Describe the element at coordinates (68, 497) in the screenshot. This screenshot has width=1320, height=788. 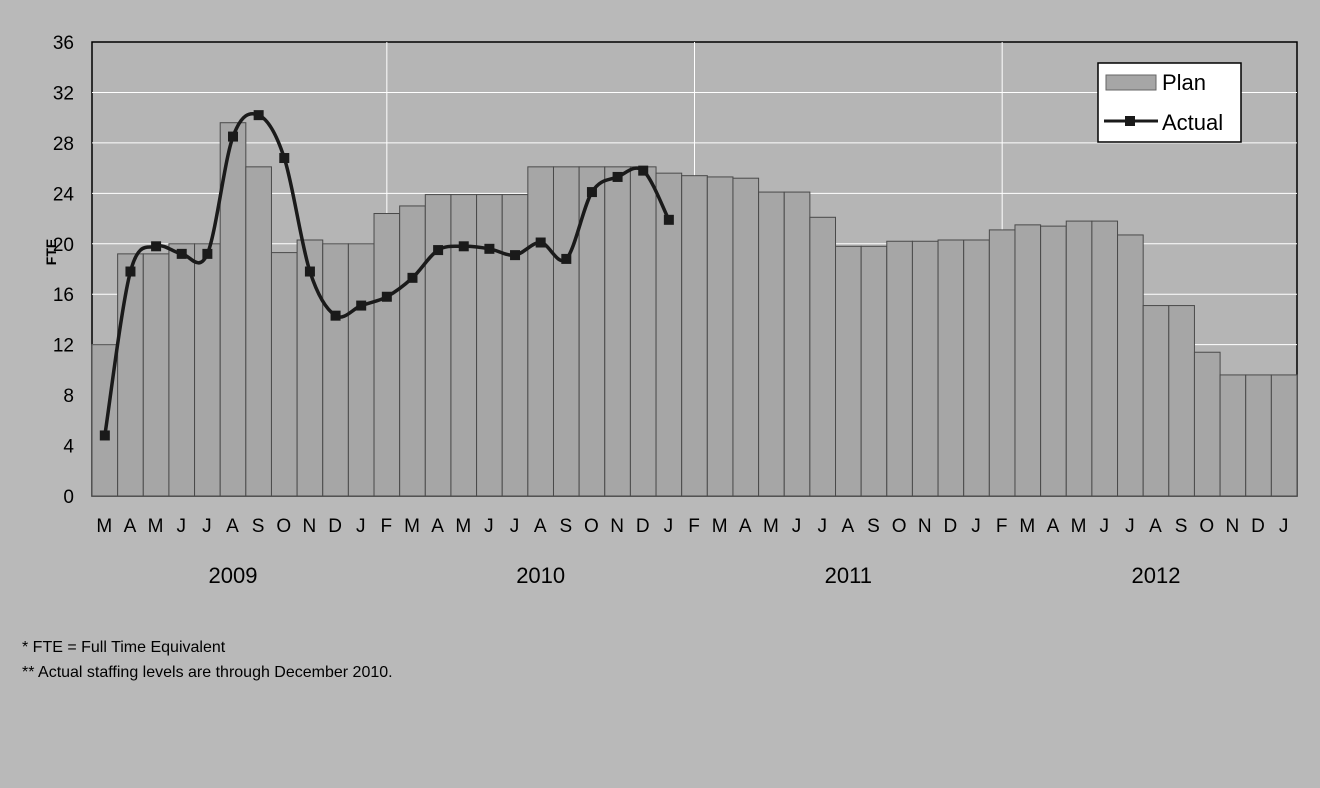
I see `y-tick-label: 0` at that location.